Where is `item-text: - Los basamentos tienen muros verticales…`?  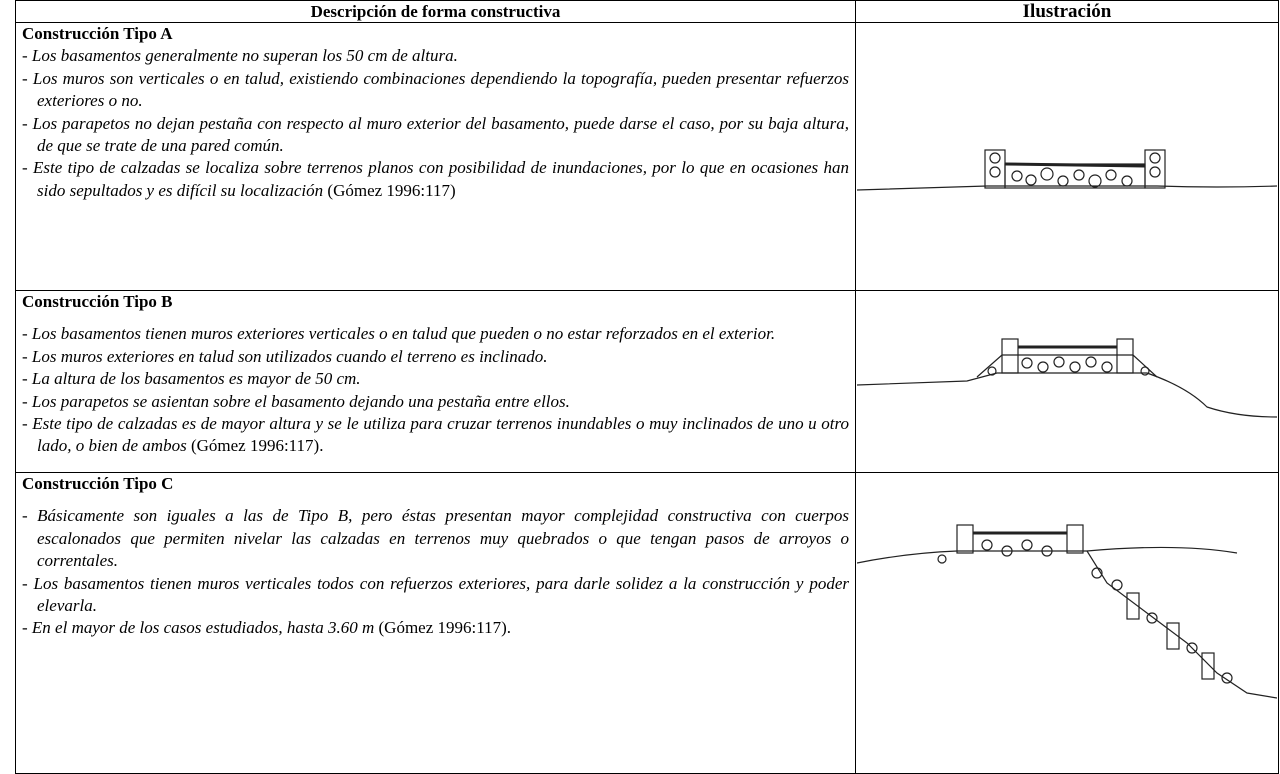
item-text: - Los basamentos tienen muros verticales… is located at coordinates (435, 594).